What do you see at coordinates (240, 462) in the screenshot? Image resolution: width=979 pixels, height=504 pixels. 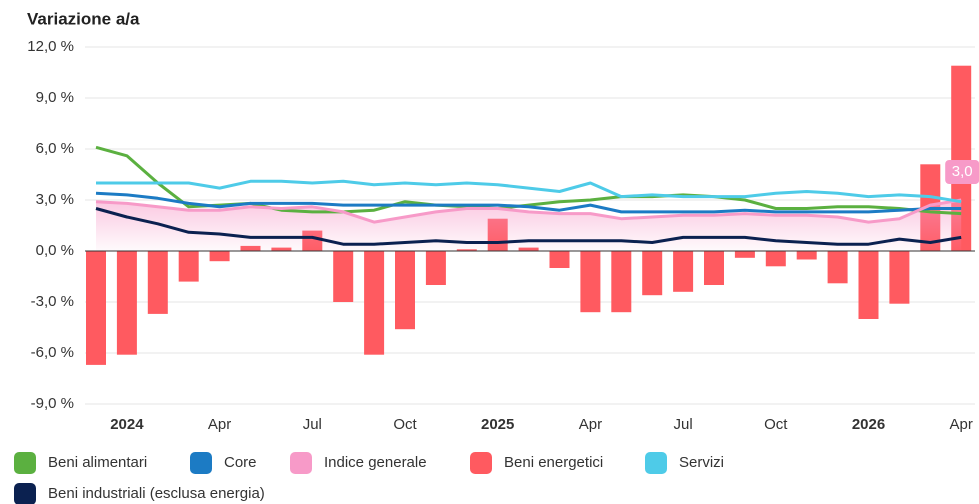 I see `legend-label: Core` at bounding box center [240, 462].